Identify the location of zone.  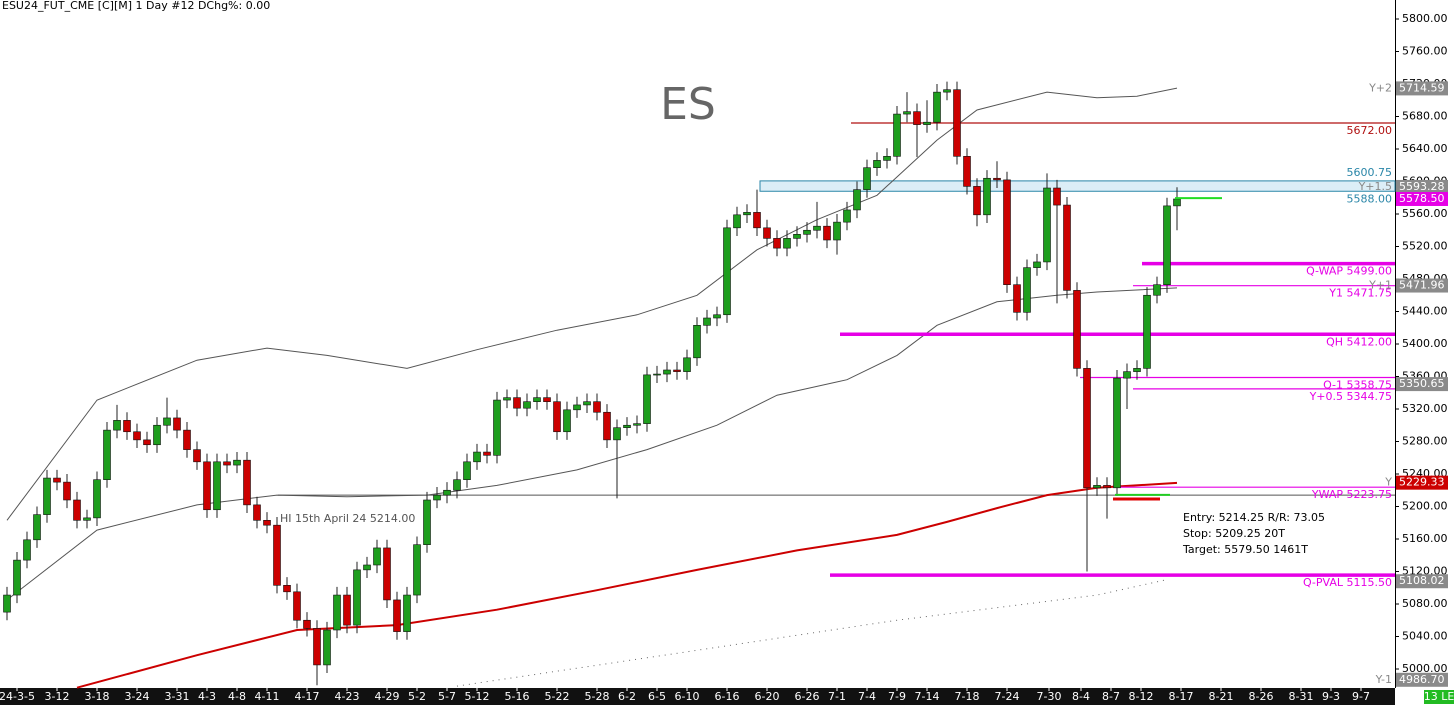
(1077, 186).